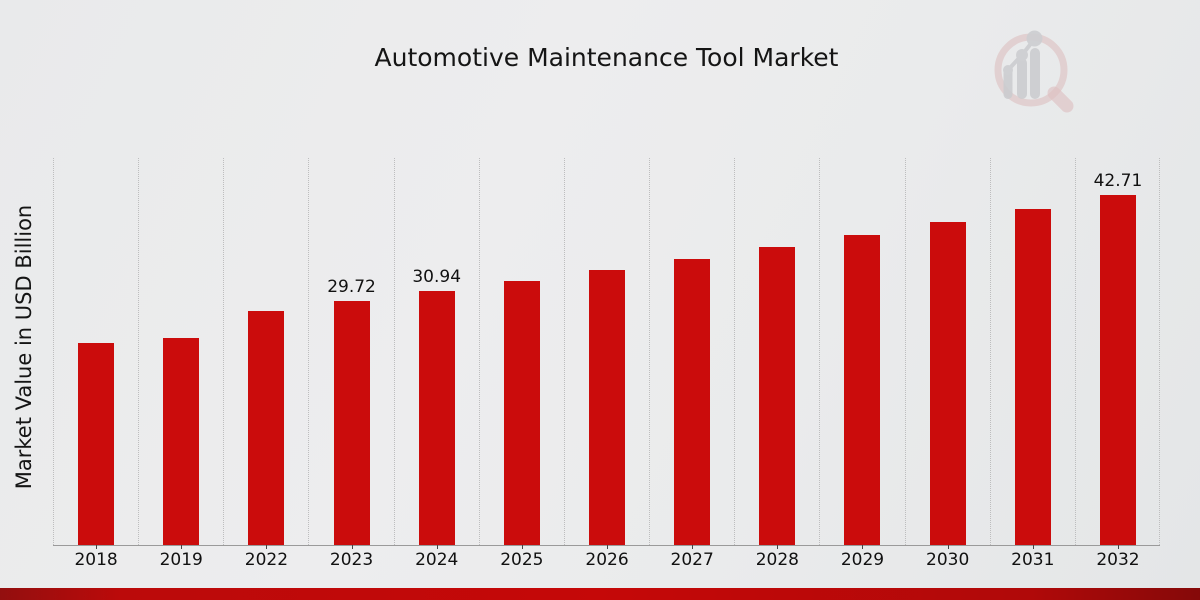 The width and height of the screenshot is (1200, 600). Describe the element at coordinates (1034, 71) in the screenshot. I see `magnifier-bar-chart-logo-icon` at that location.